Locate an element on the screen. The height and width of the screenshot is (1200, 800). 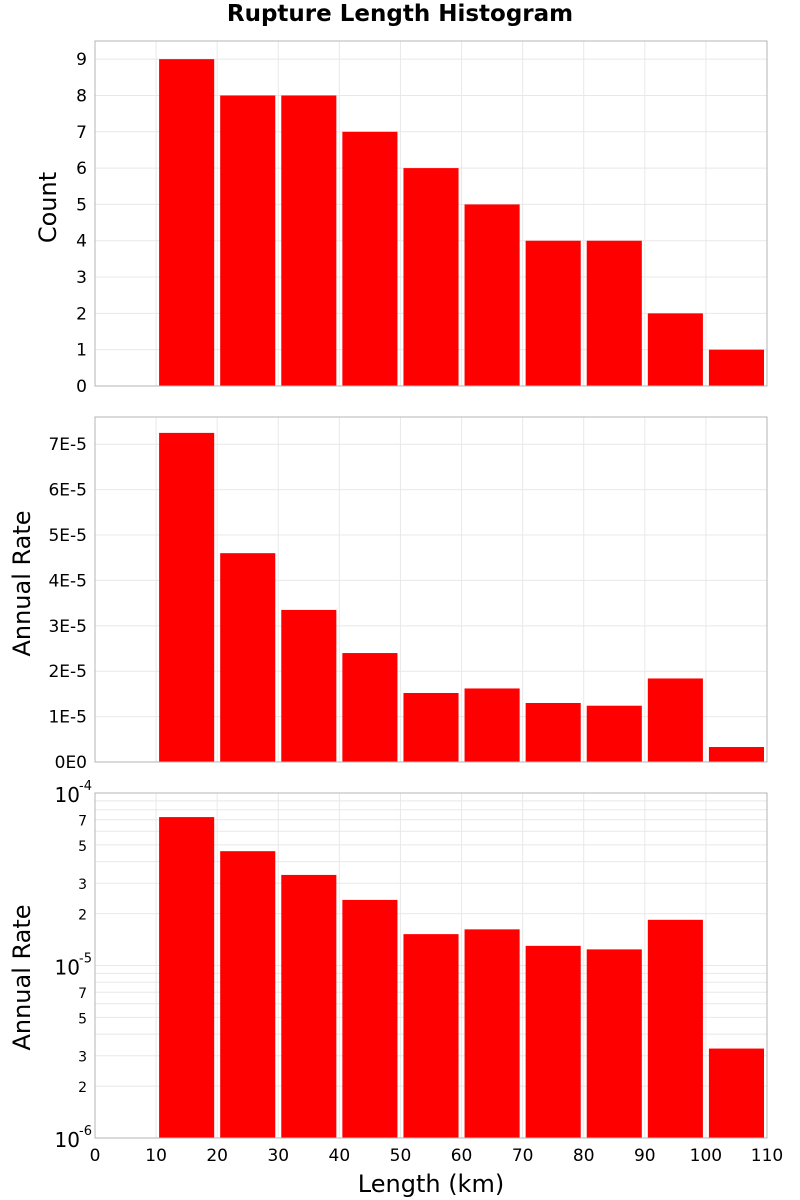
y-tick-exponent: -5 is located at coordinates (85, 959).